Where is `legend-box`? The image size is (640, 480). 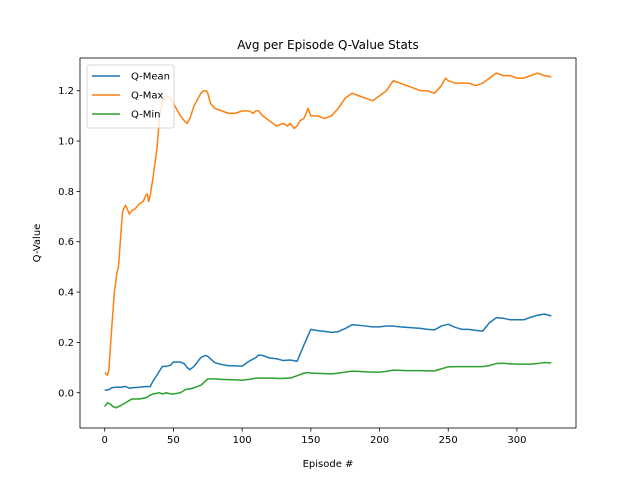
legend-box is located at coordinates (130, 96).